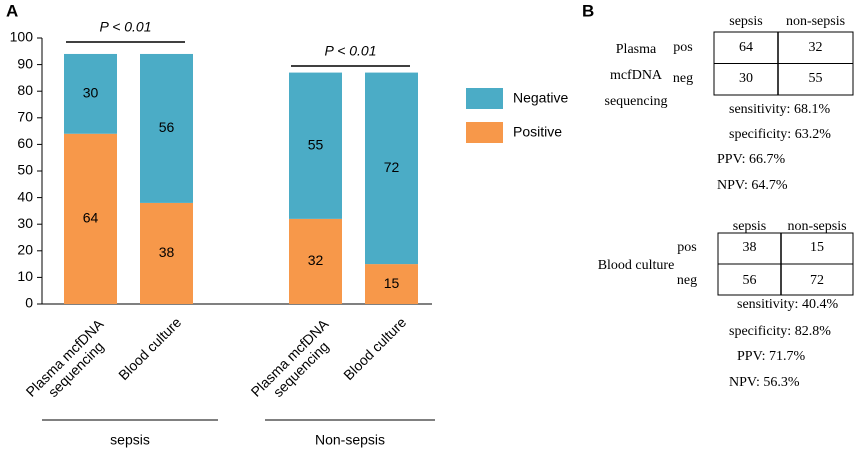 This screenshot has height=450, width=858. What do you see at coordinates (787, 304) in the screenshot?
I see `stat: sensitivity: 40.4%` at bounding box center [787, 304].